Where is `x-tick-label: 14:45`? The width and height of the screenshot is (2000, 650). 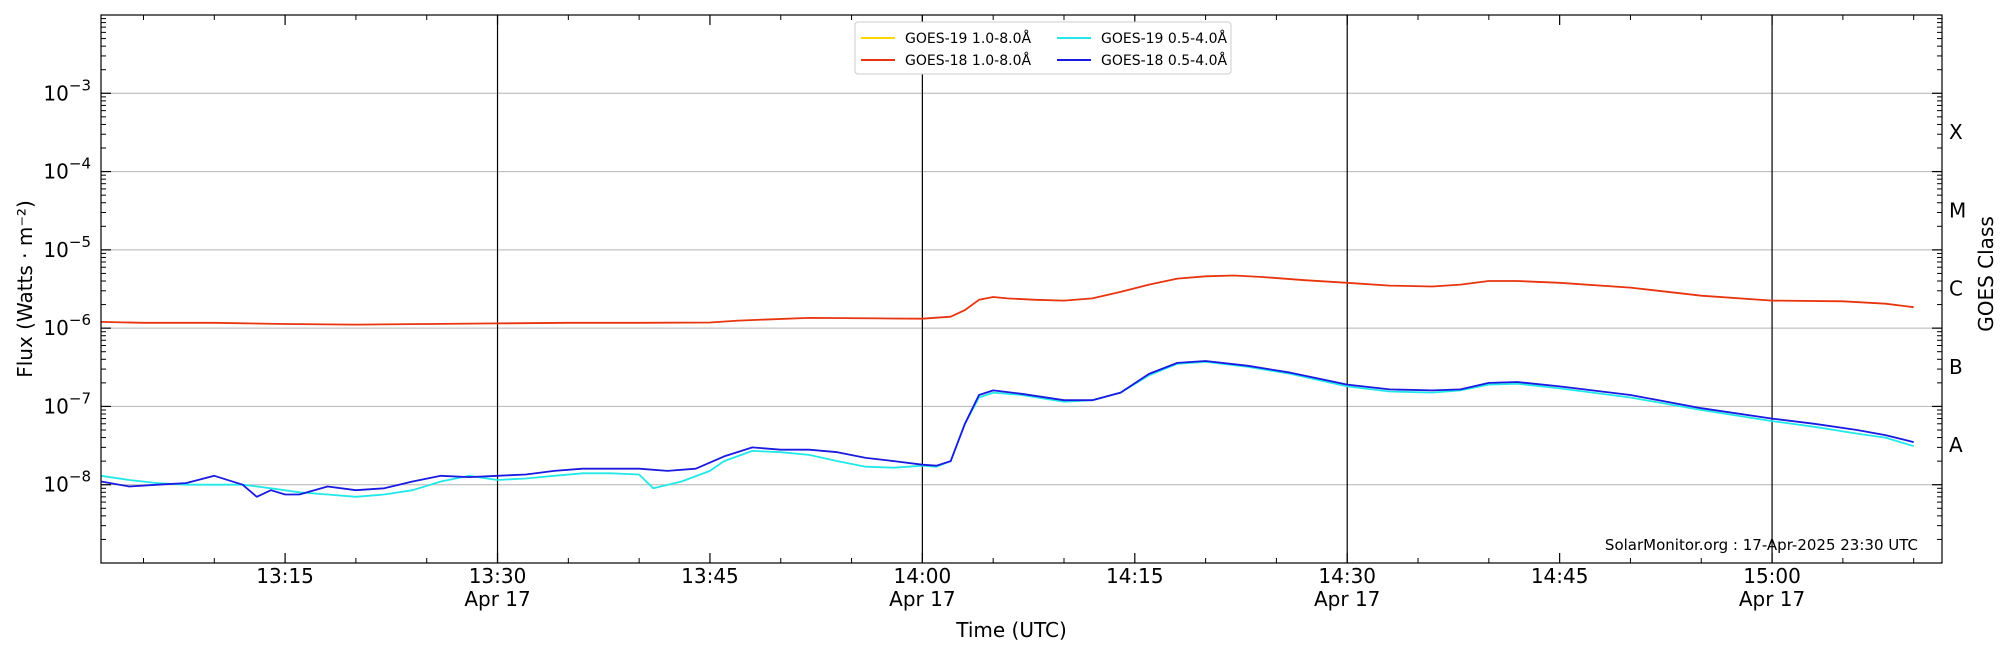
x-tick-label: 14:45 is located at coordinates (1560, 576).